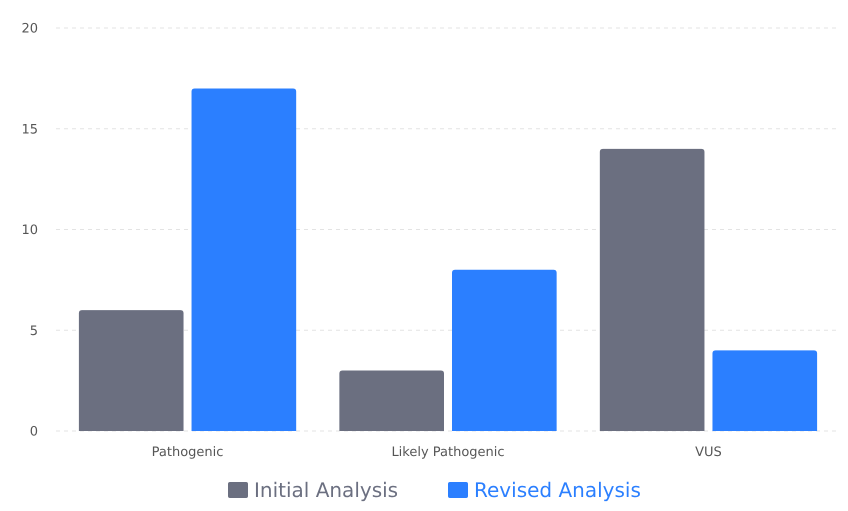  What do you see at coordinates (29, 29) in the screenshot?
I see `y-tick-label: 20` at bounding box center [29, 29].